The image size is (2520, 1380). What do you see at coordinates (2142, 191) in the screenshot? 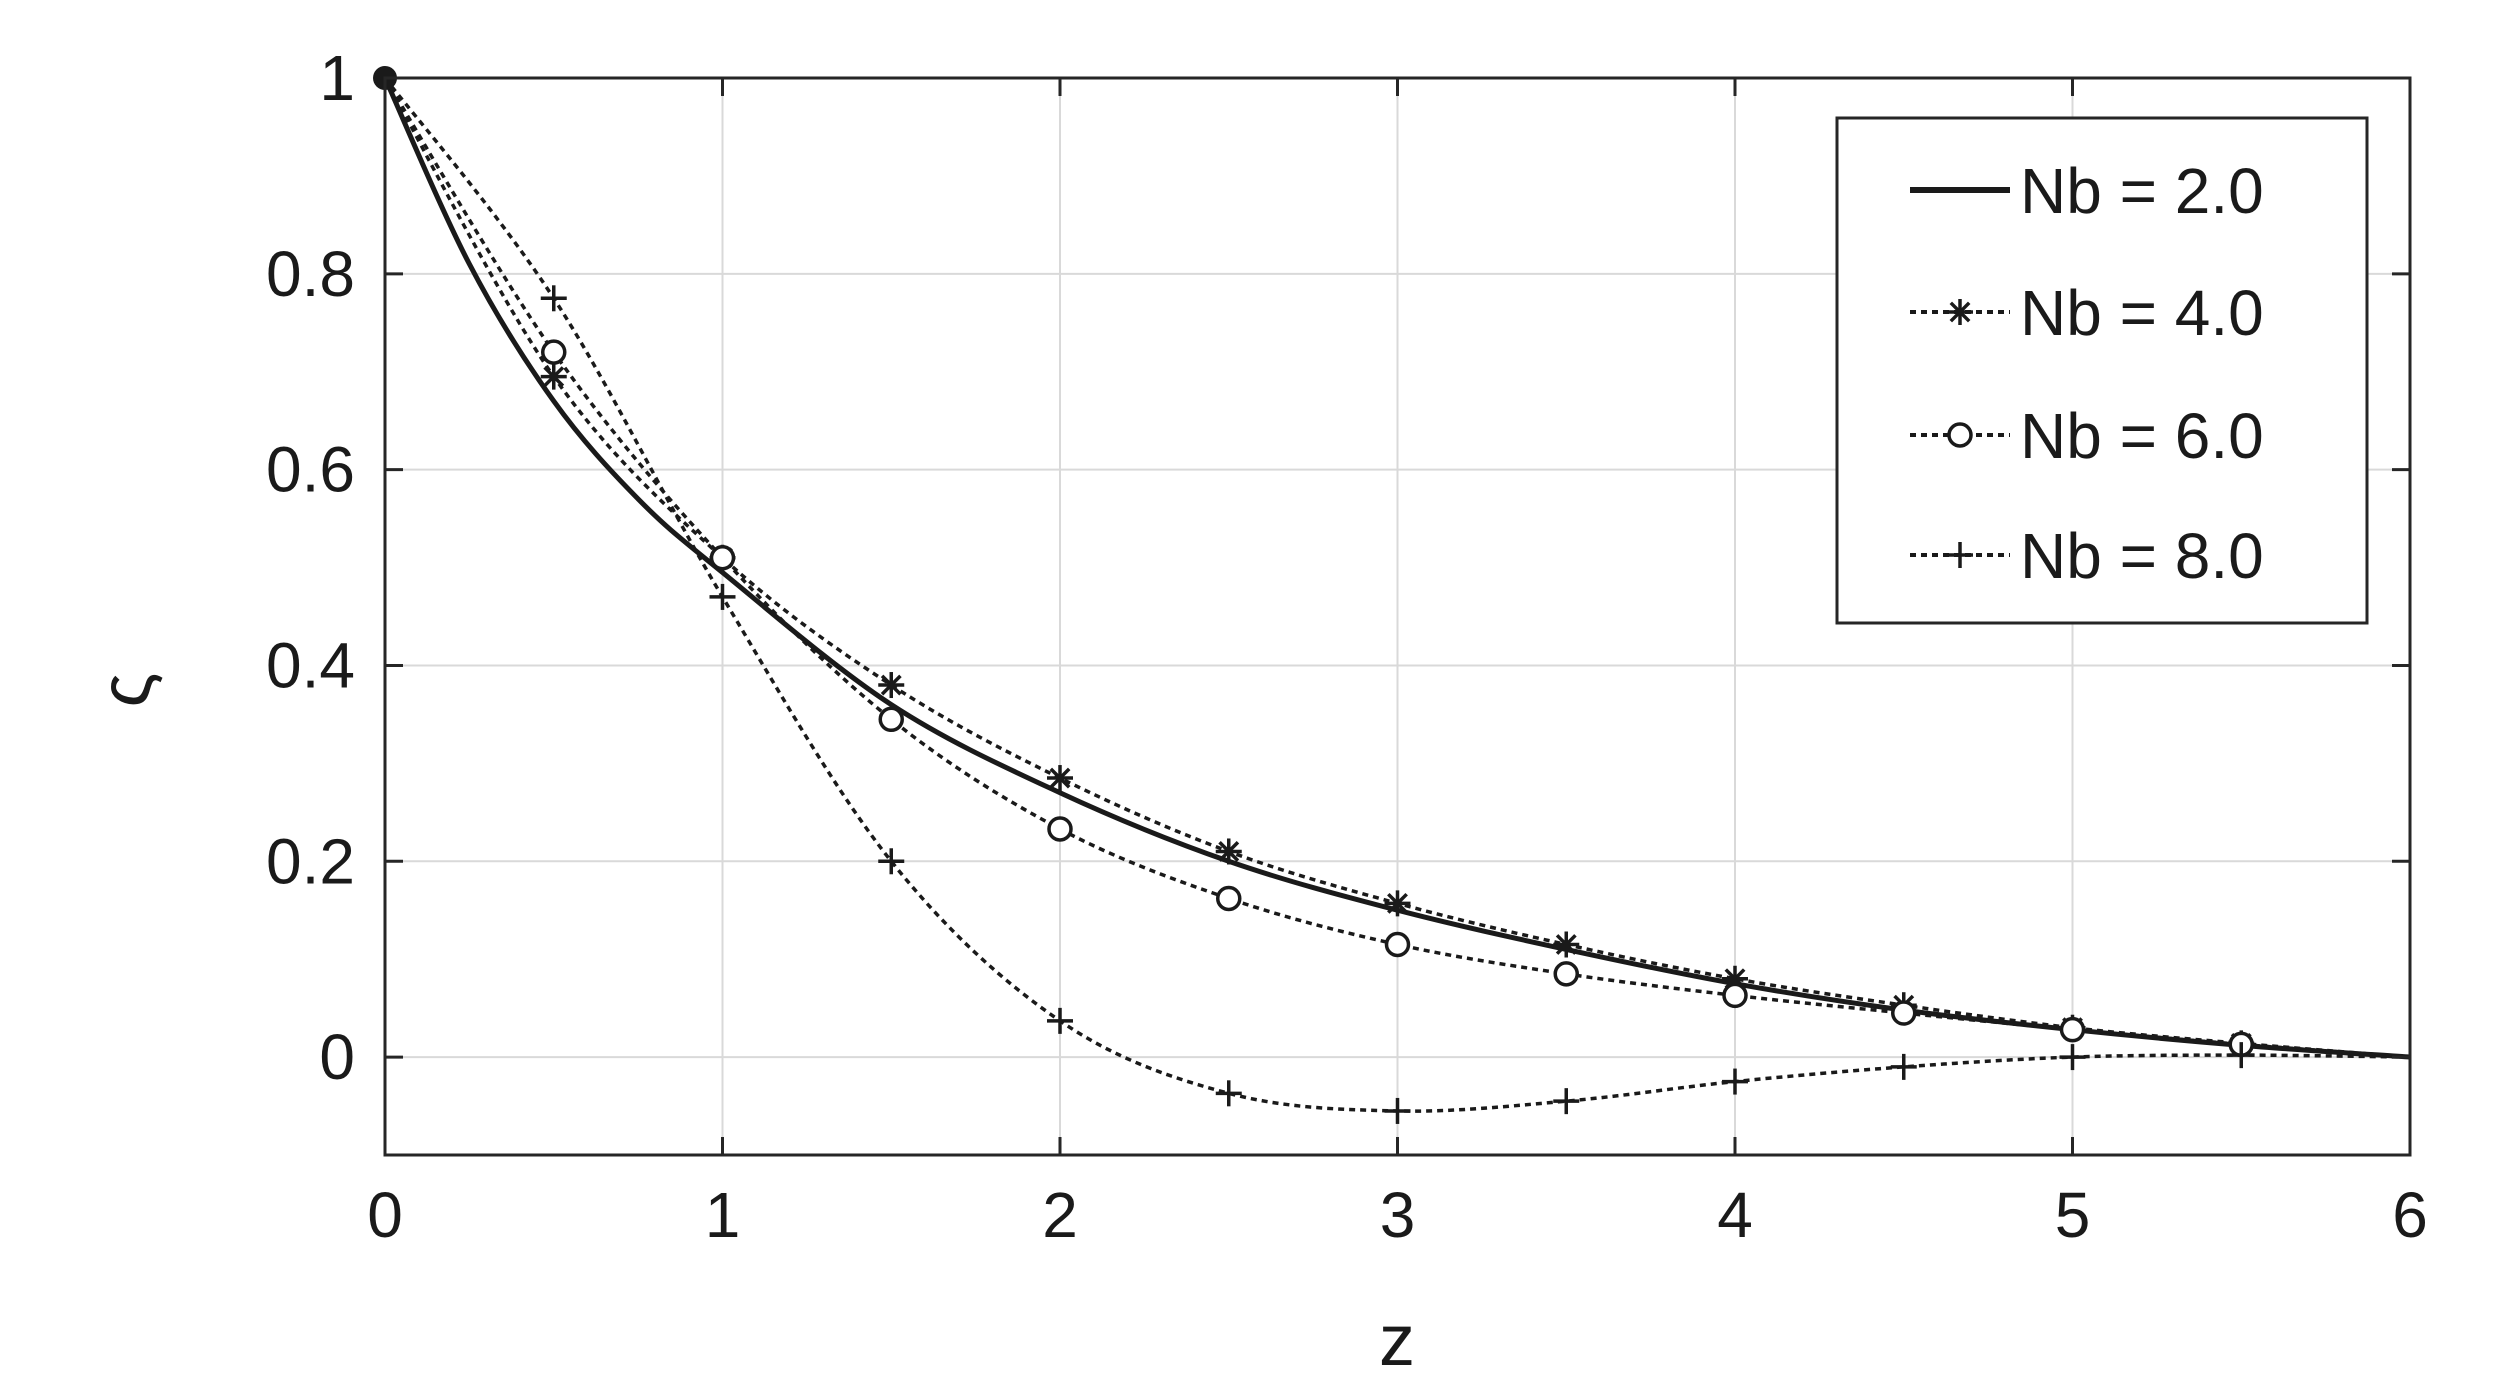
I see `legend-label-1: Nb = 2.0` at bounding box center [2142, 191].